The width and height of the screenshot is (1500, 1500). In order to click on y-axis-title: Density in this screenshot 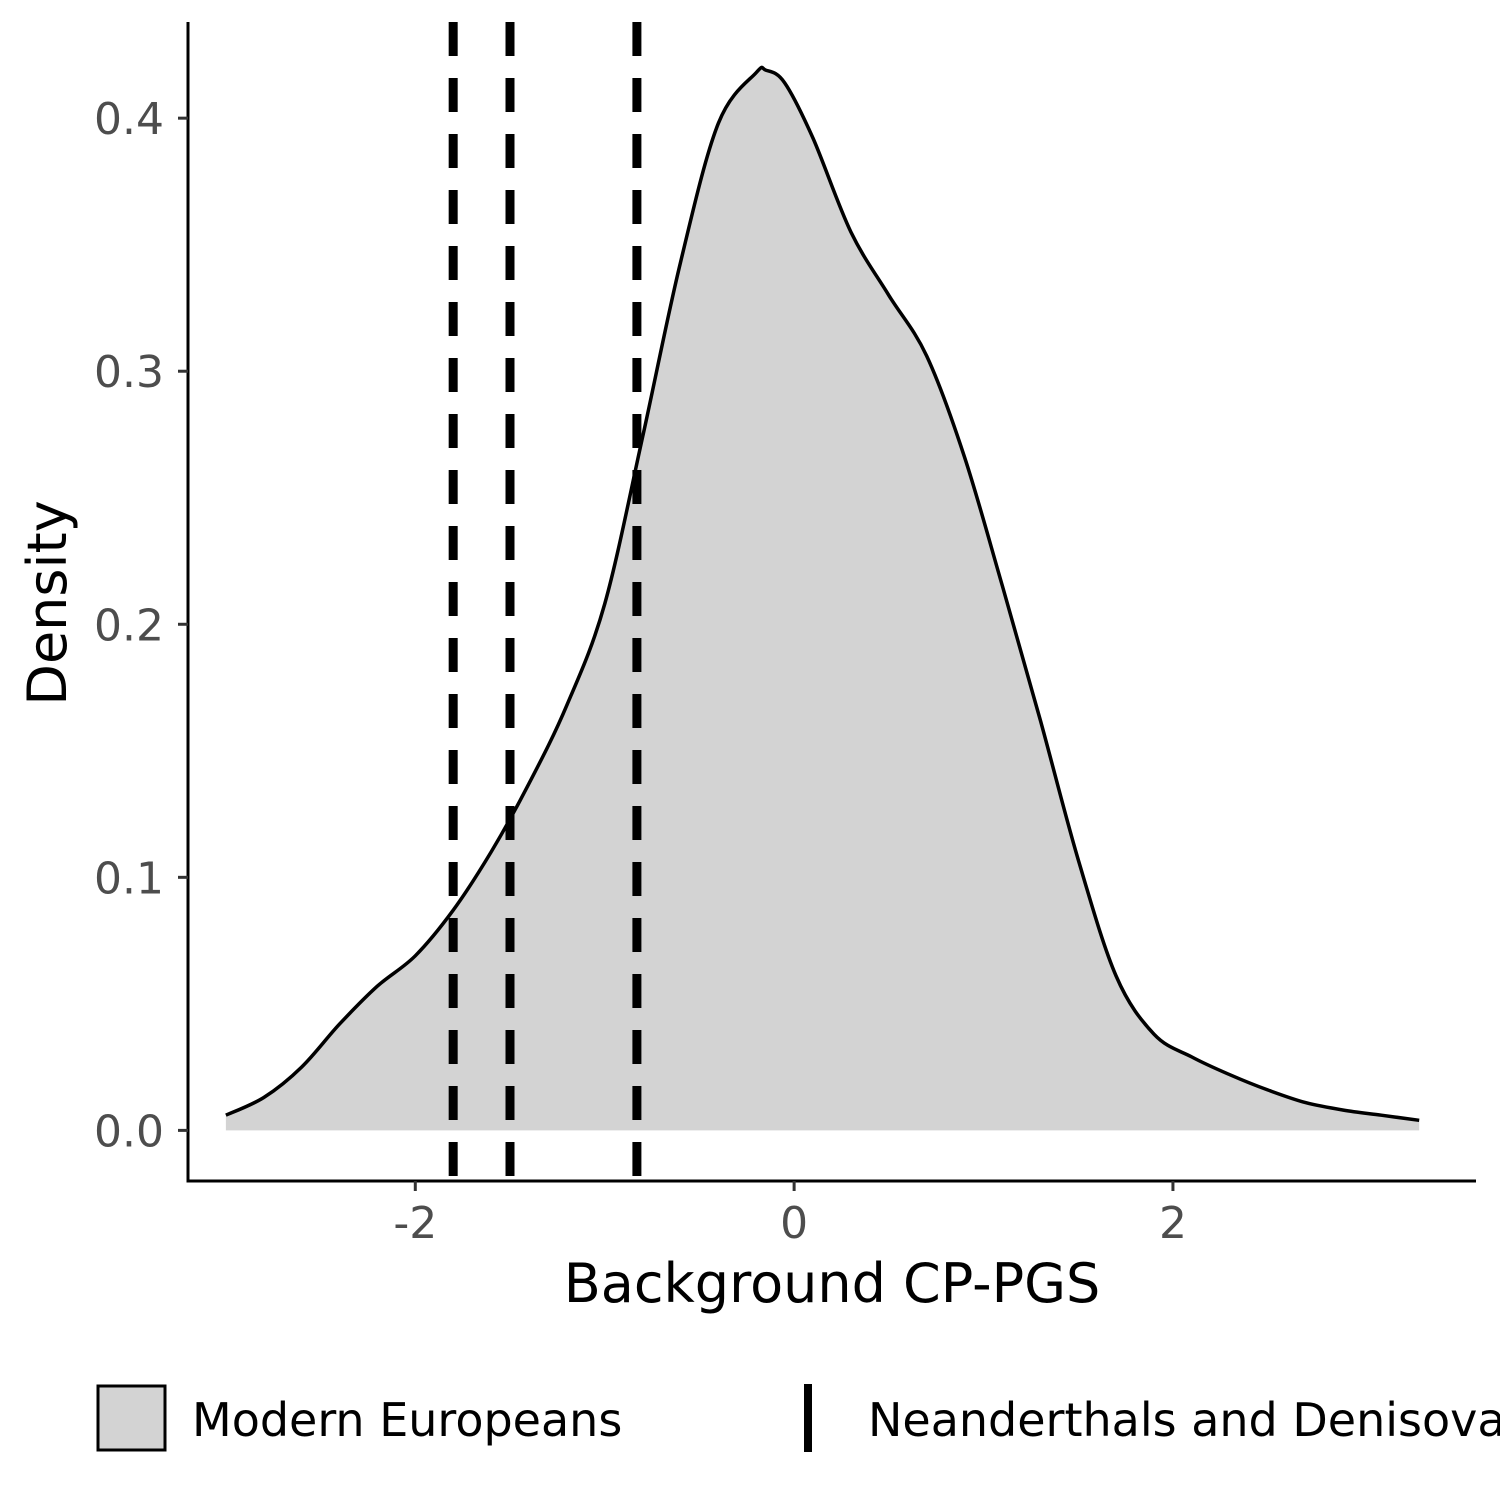, I will do `click(47, 602)`.